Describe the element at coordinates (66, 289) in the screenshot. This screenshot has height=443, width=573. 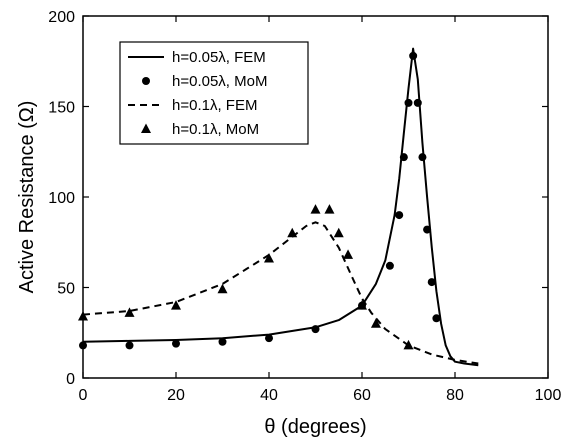
I see `y-tick-label-1: 50` at that location.